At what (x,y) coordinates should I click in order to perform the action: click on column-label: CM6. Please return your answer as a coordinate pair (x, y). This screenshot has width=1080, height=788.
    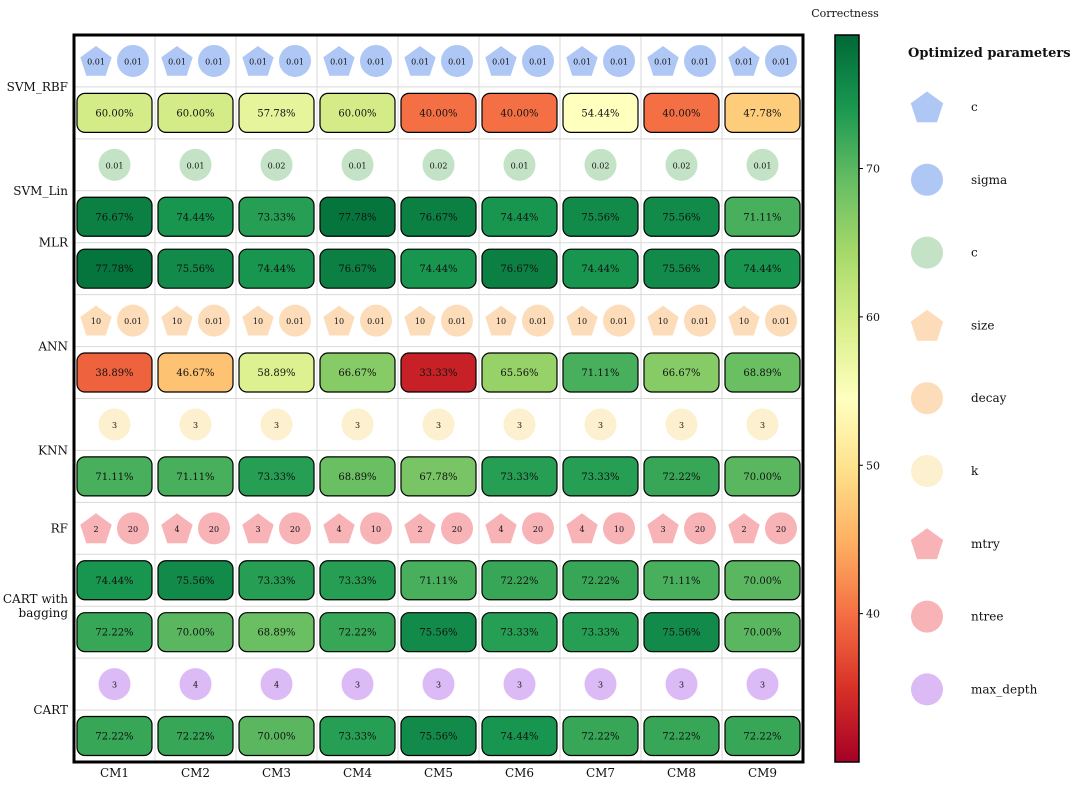
    Looking at the image, I should click on (519, 773).